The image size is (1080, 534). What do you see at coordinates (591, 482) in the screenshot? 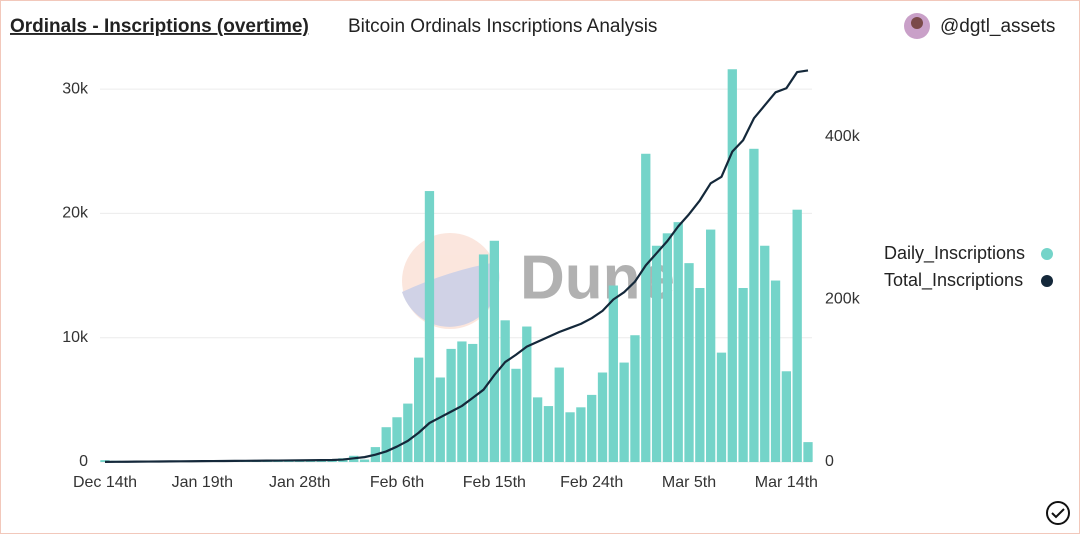
I see `x-tick-label: Feb 24th` at bounding box center [591, 482].